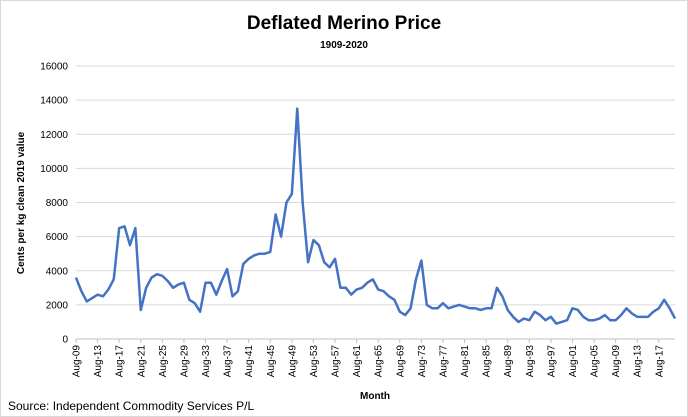 The width and height of the screenshot is (688, 417). Describe the element at coordinates (551, 361) in the screenshot. I see `x-tick-label: Aug-97` at that location.